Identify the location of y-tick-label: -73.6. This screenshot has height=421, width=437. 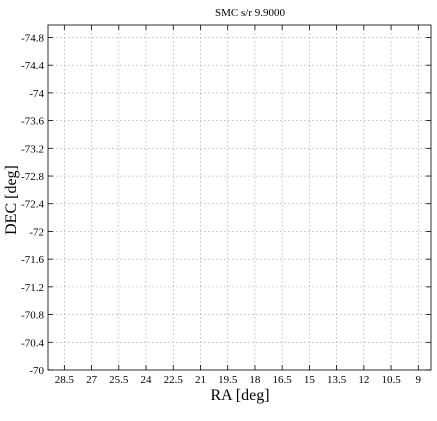
(32, 122).